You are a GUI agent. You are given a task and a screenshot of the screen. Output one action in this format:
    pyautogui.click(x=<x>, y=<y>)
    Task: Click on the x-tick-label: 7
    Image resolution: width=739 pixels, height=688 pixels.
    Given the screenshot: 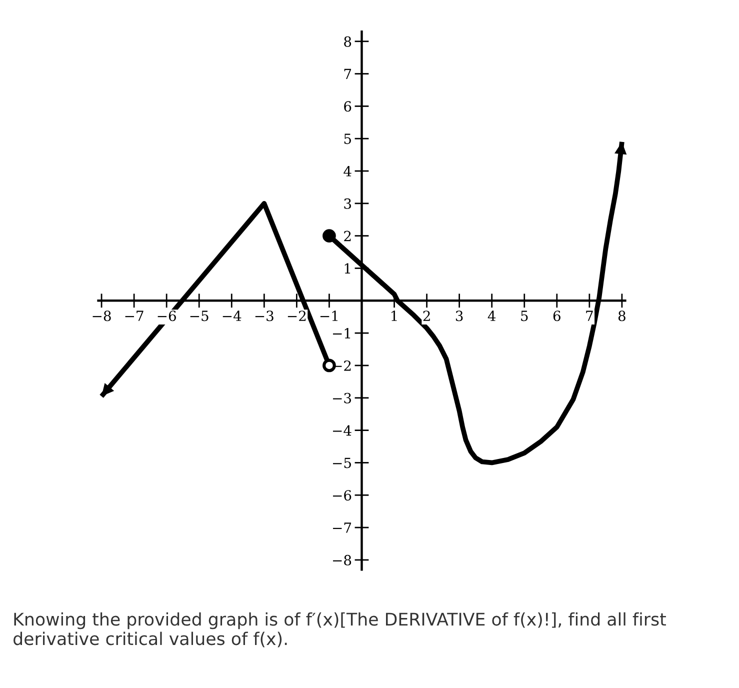 What is the action you would take?
    pyautogui.click(x=589, y=315)
    